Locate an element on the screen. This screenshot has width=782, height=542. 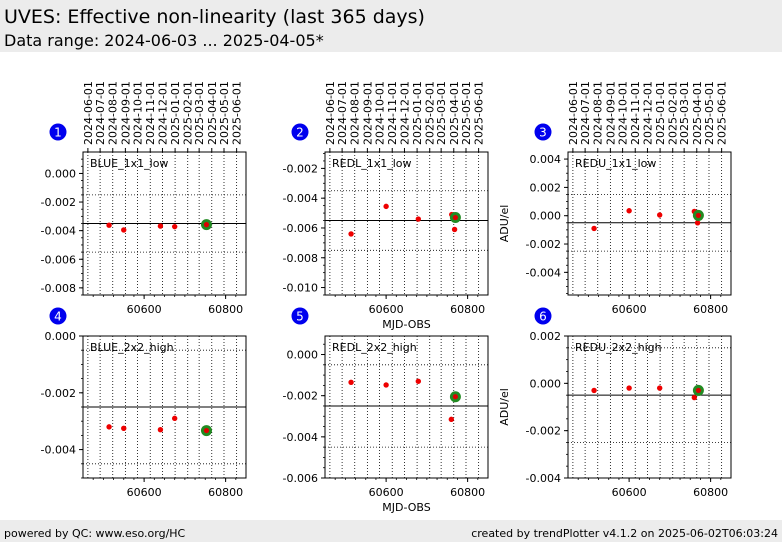
panel-number: 5 is located at coordinates (300, 317).